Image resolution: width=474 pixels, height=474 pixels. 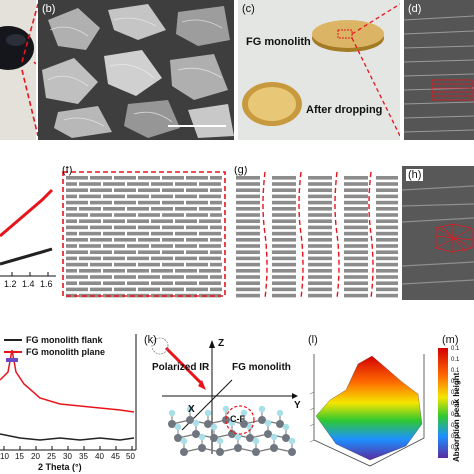 I want to click on tick-45: 45, so click(x=115, y=456).